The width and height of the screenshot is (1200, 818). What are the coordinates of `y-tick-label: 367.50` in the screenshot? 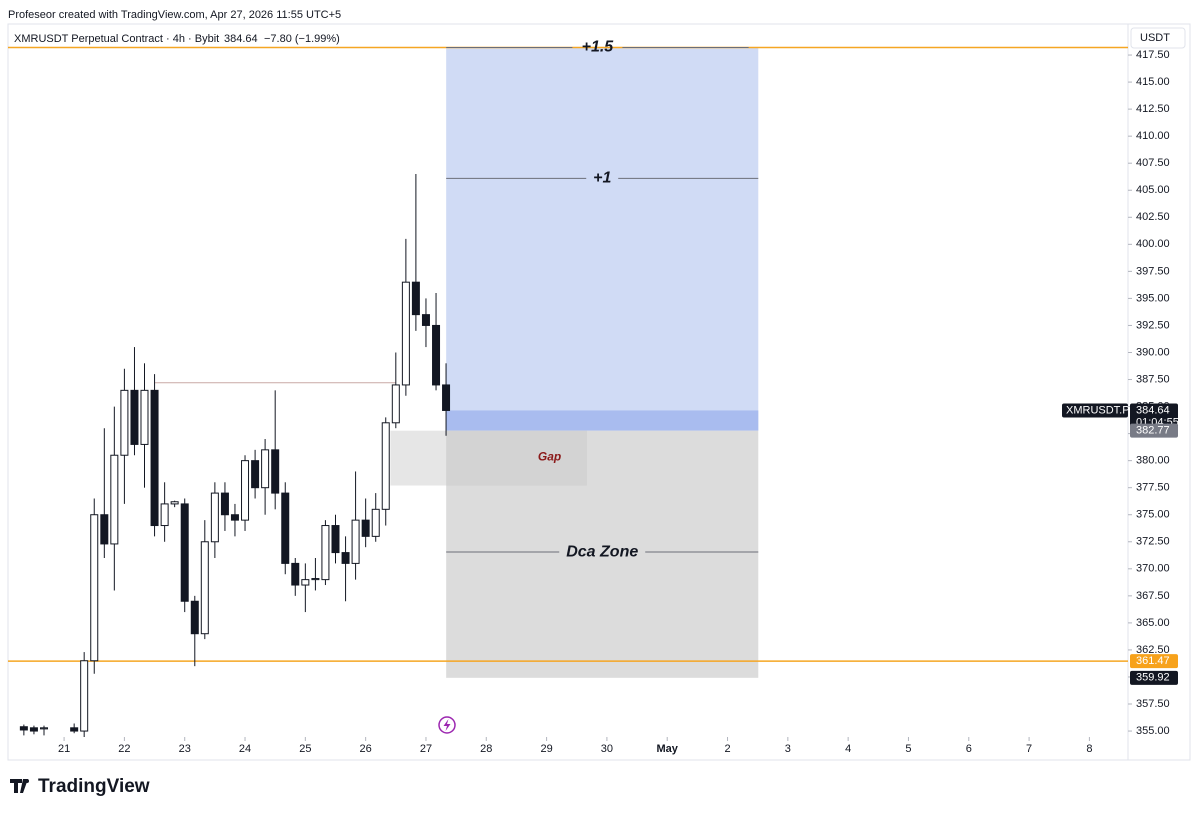 It's located at (1153, 596).